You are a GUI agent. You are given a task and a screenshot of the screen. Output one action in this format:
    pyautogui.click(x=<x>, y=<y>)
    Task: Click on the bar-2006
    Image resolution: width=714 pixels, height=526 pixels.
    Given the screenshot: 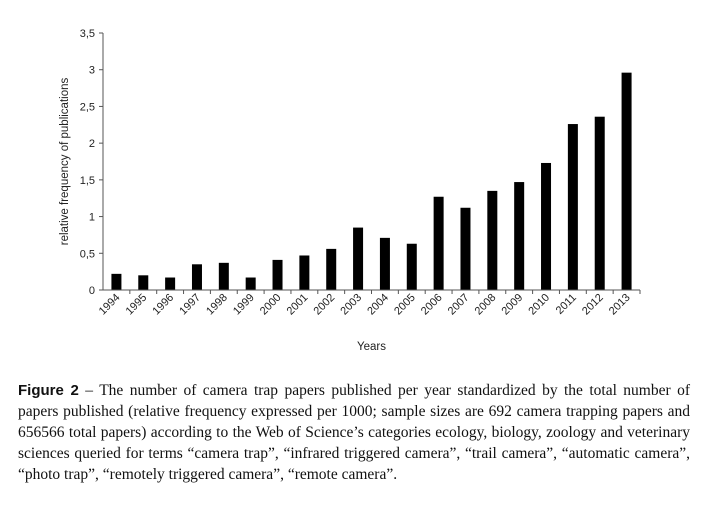 What is the action you would take?
    pyautogui.click(x=438, y=243)
    